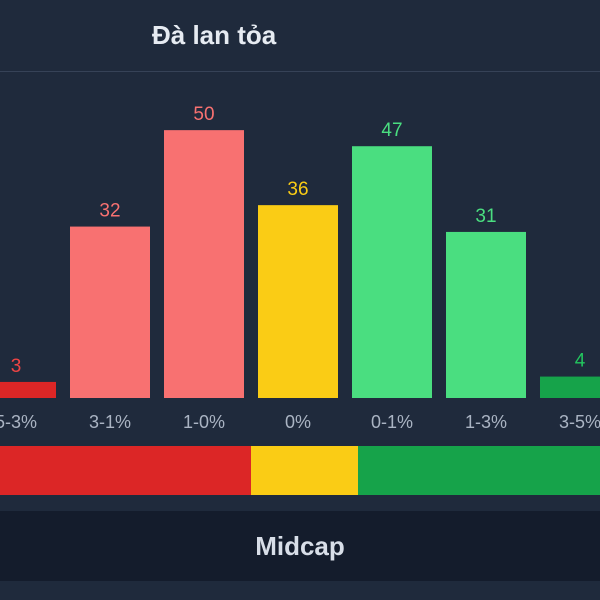 This screenshot has height=600, width=600. I want to click on distribution-segment-unchanged, so click(304, 470).